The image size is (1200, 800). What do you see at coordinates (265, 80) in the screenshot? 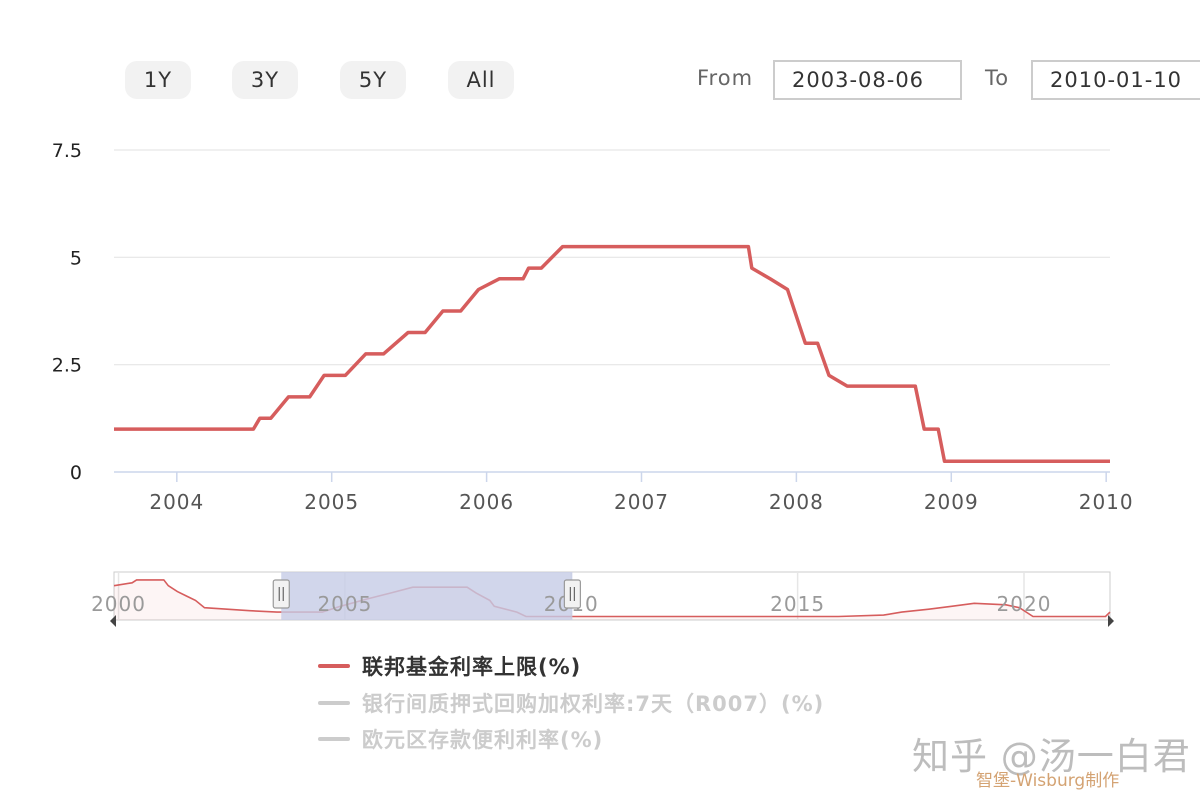
I see `range-3y-button: 3Y` at bounding box center [265, 80].